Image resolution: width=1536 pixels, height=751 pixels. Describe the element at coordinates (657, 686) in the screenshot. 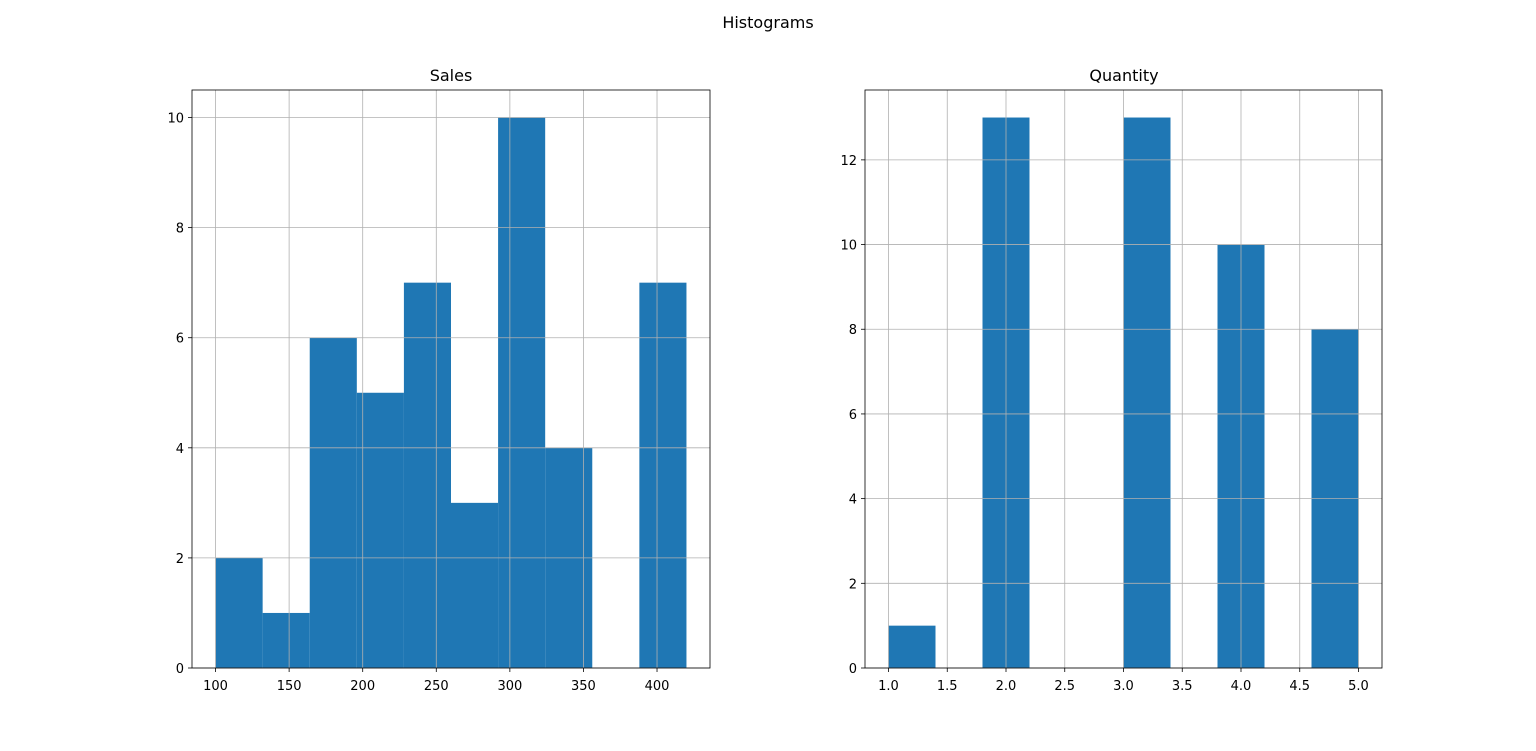

I see `sales-x-tick-label-6: 400` at that location.